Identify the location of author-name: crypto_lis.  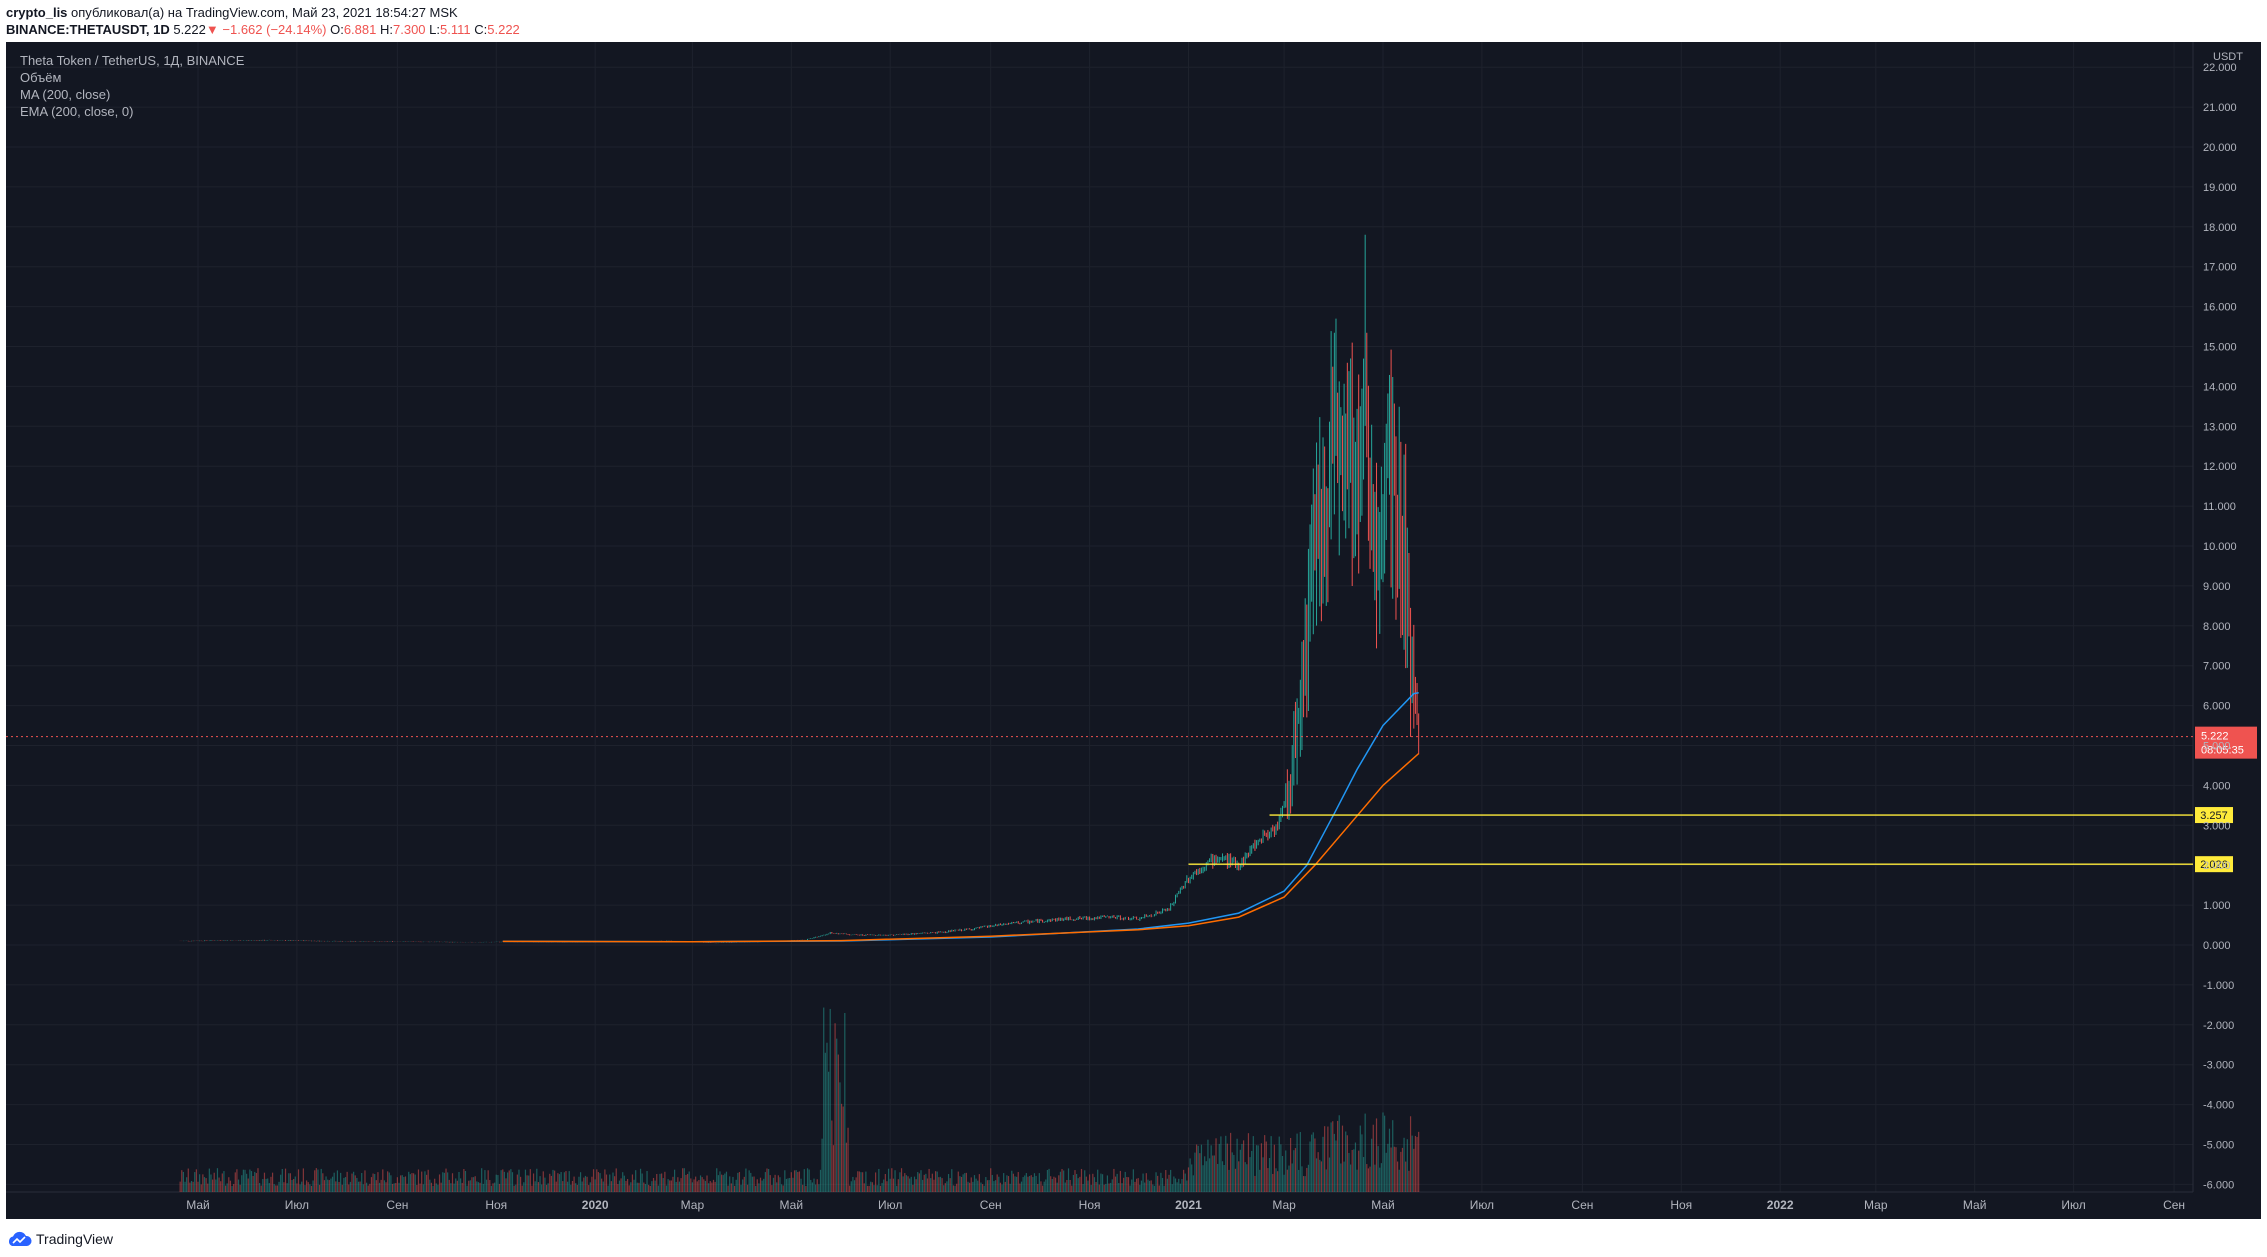
(37, 12).